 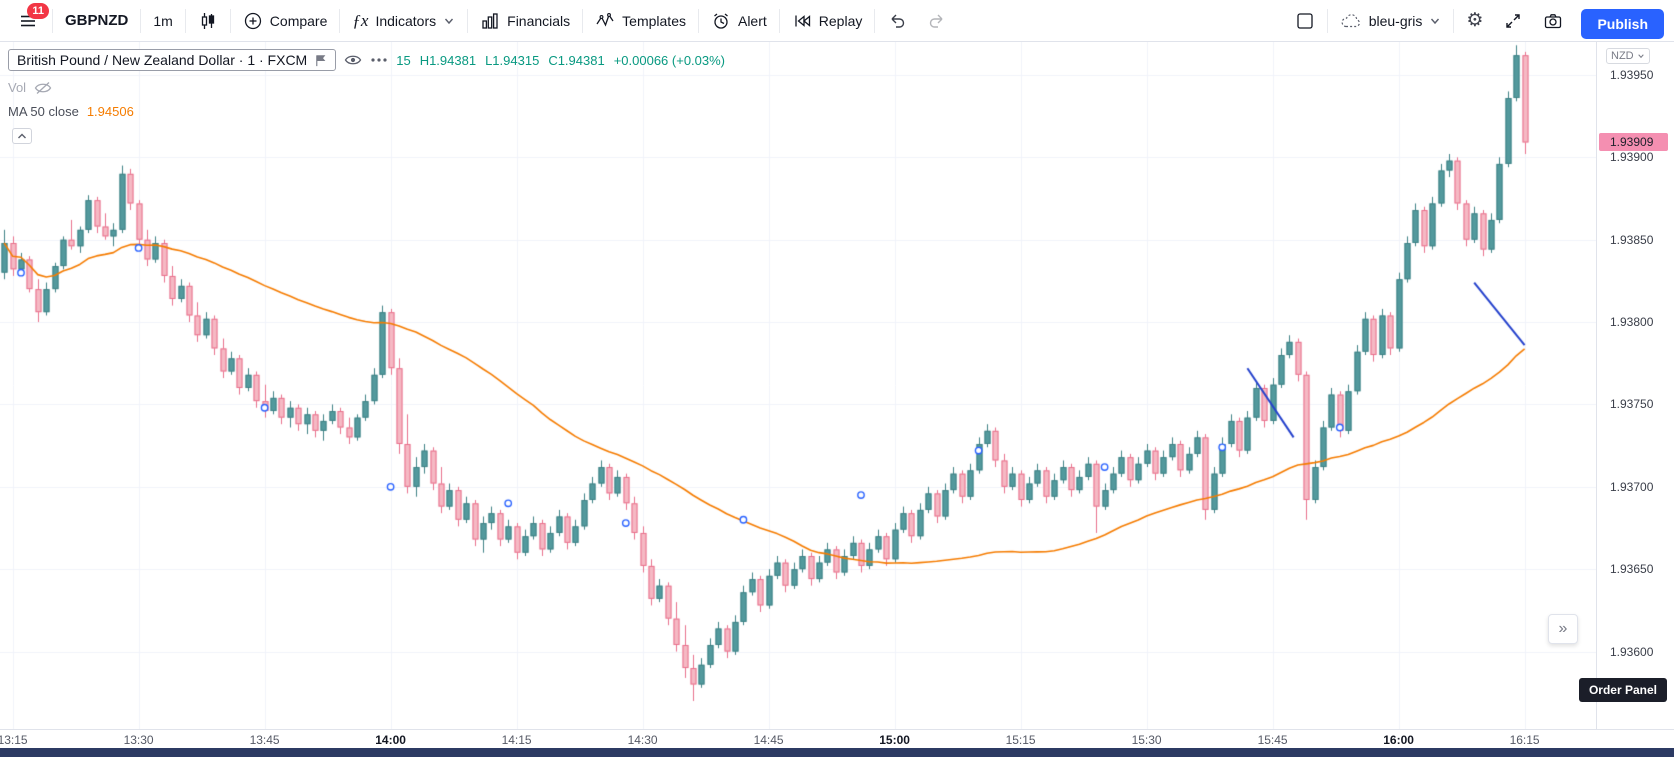 I want to click on fullscreen-icon, so click(x=1513, y=20).